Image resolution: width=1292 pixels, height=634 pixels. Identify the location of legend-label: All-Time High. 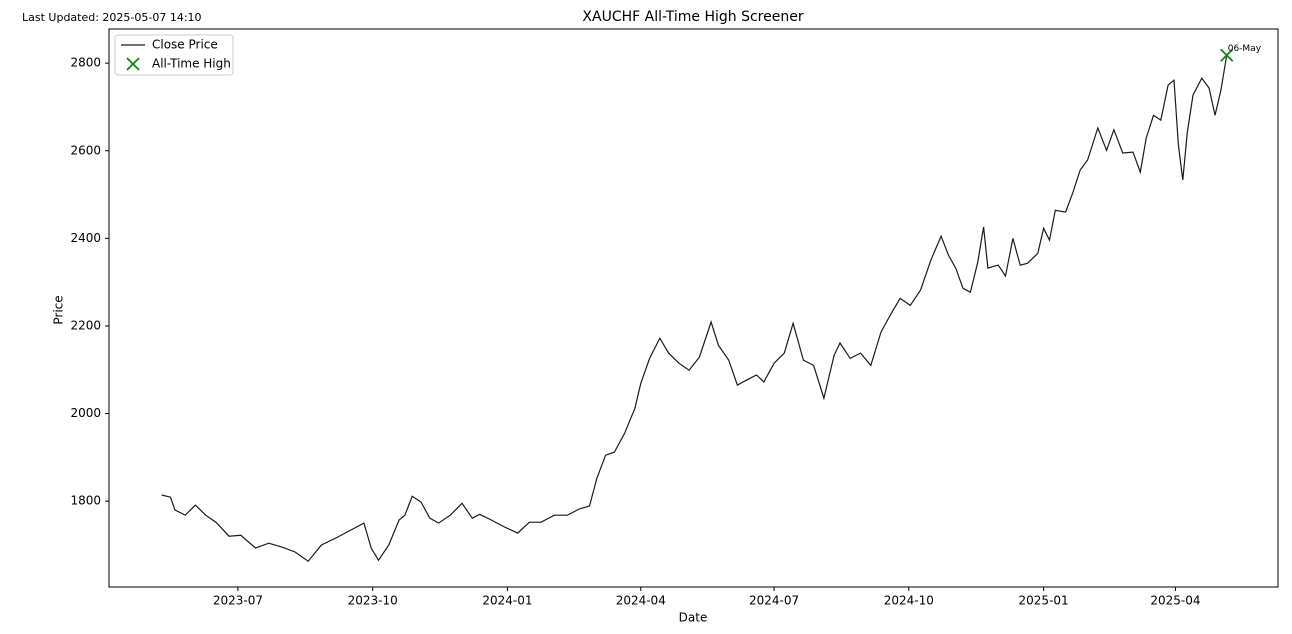
(191, 64).